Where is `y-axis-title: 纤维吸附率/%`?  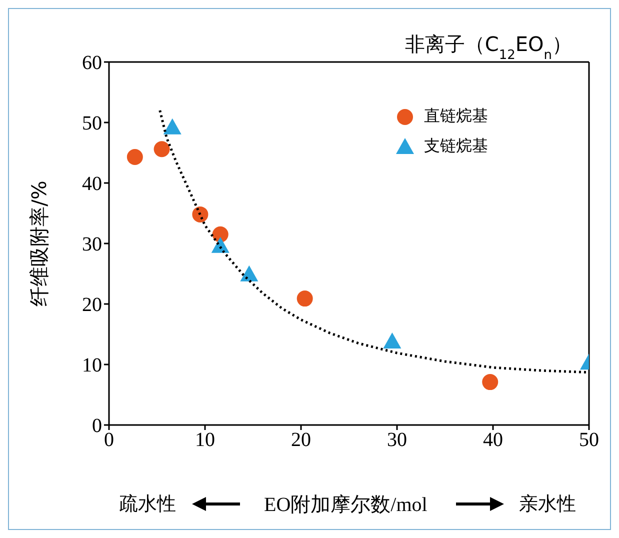 y-axis-title: 纤维吸附率/% is located at coordinates (39, 243).